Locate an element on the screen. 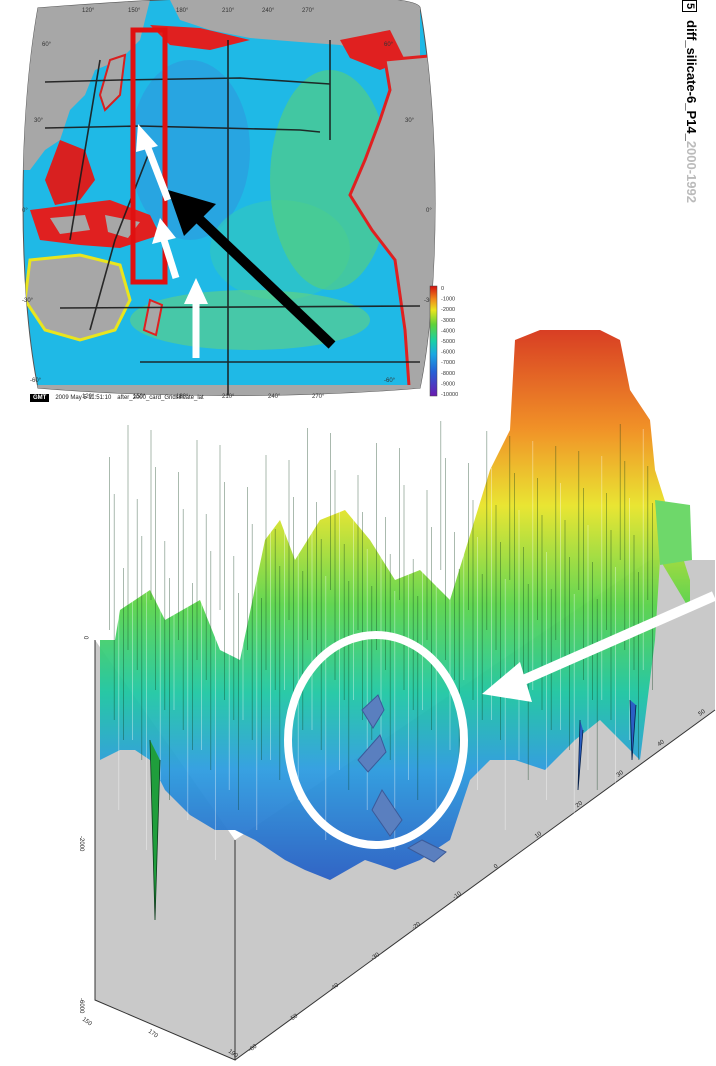 Image resolution: width=716 pixels, height=1066 pixels. figure-title: 5 diff_silicate-6_P14_2000-1992 is located at coordinates (690, 101).